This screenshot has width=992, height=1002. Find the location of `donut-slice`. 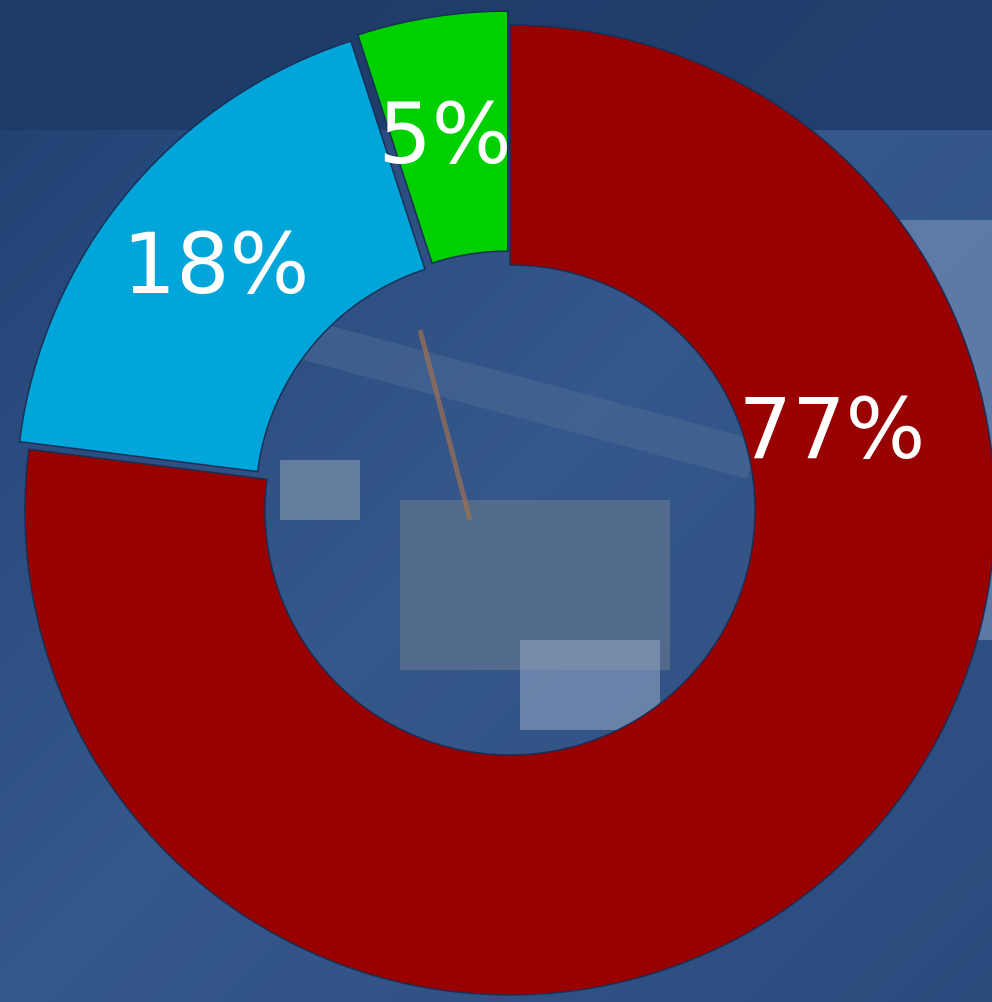

donut-slice is located at coordinates (432, 137).